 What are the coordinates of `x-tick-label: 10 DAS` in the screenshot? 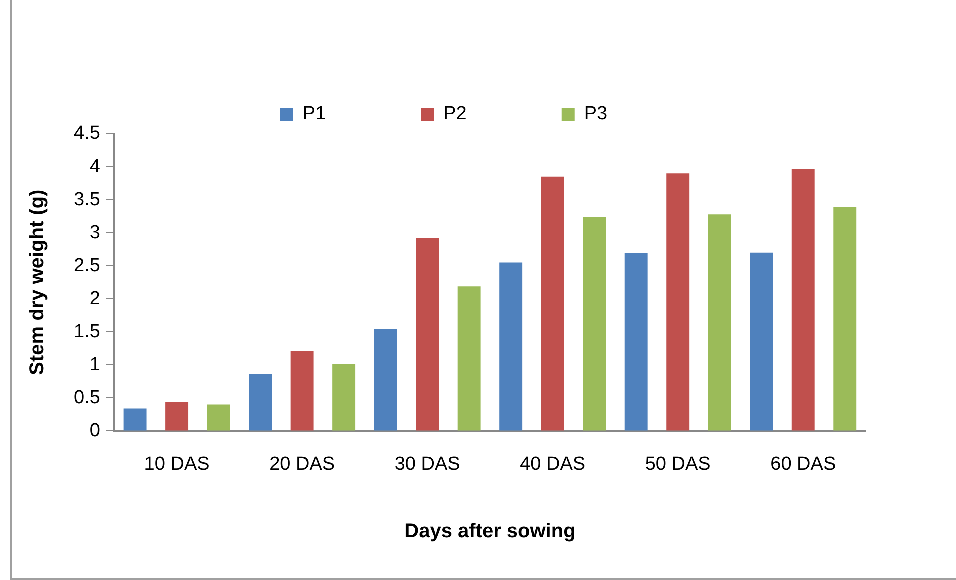 It's located at (177, 464).